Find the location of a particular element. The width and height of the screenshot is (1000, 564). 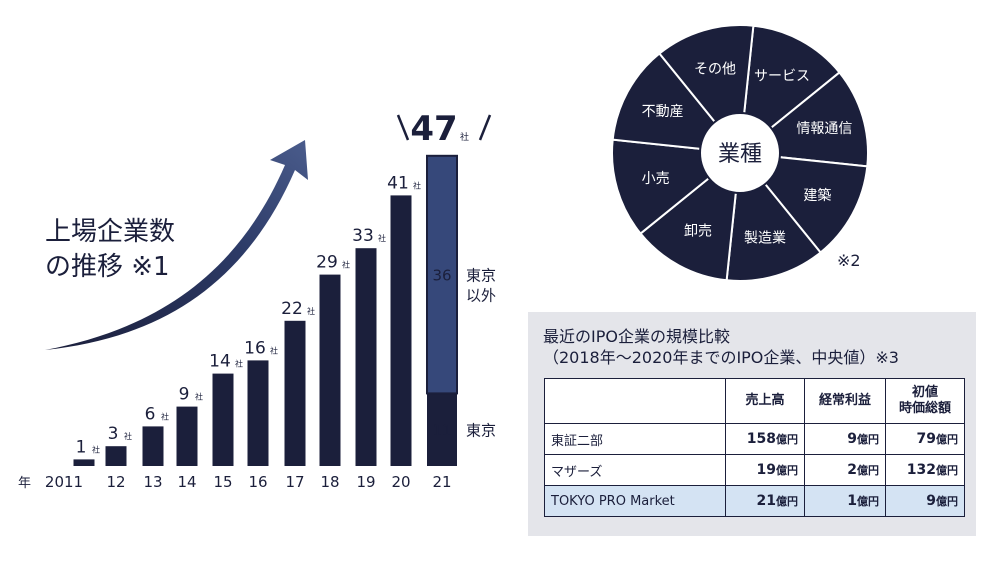

chart-title-line2: の推移 ※1 is located at coordinates (107, 267).